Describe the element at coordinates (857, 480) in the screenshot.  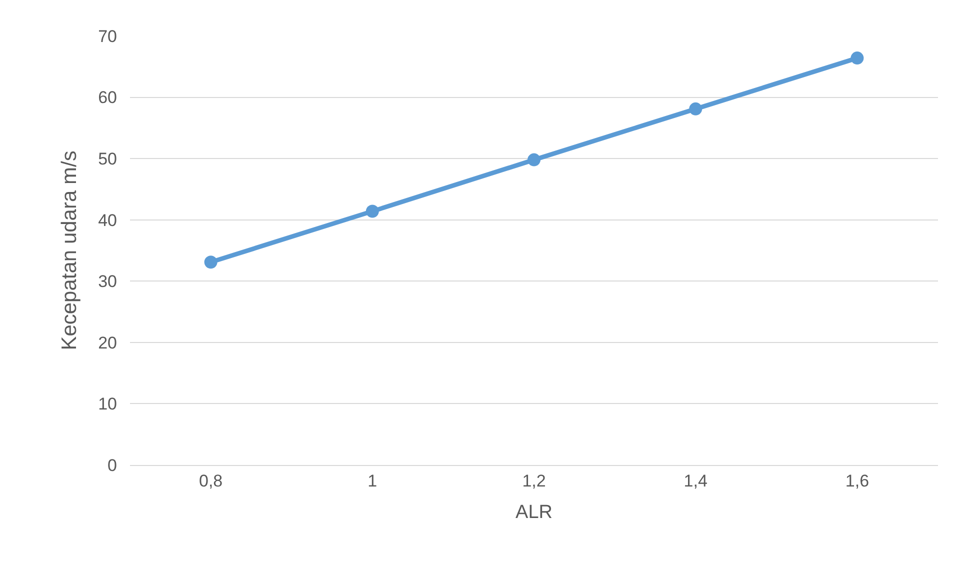
I see `x-tick-label: 1,6` at that location.